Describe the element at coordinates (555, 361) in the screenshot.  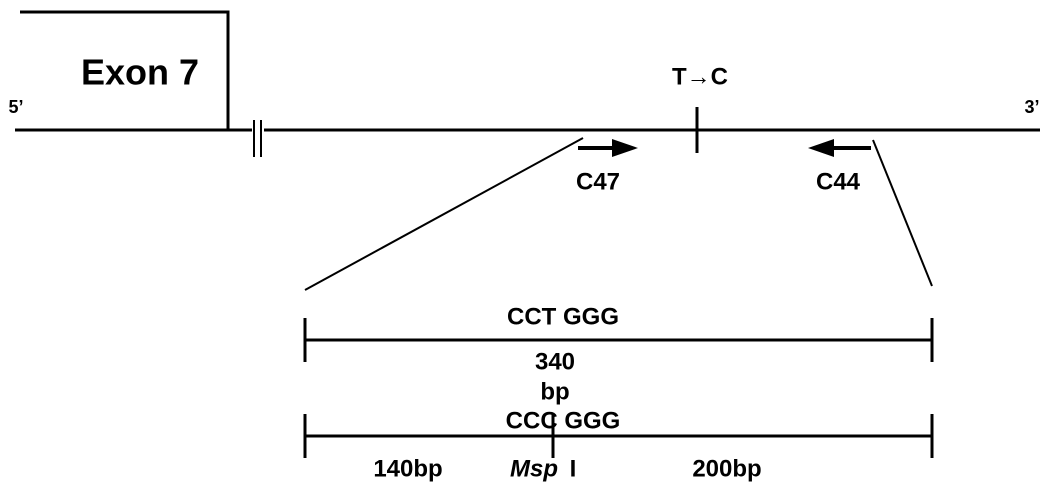
I see `fragment-size: 340` at that location.